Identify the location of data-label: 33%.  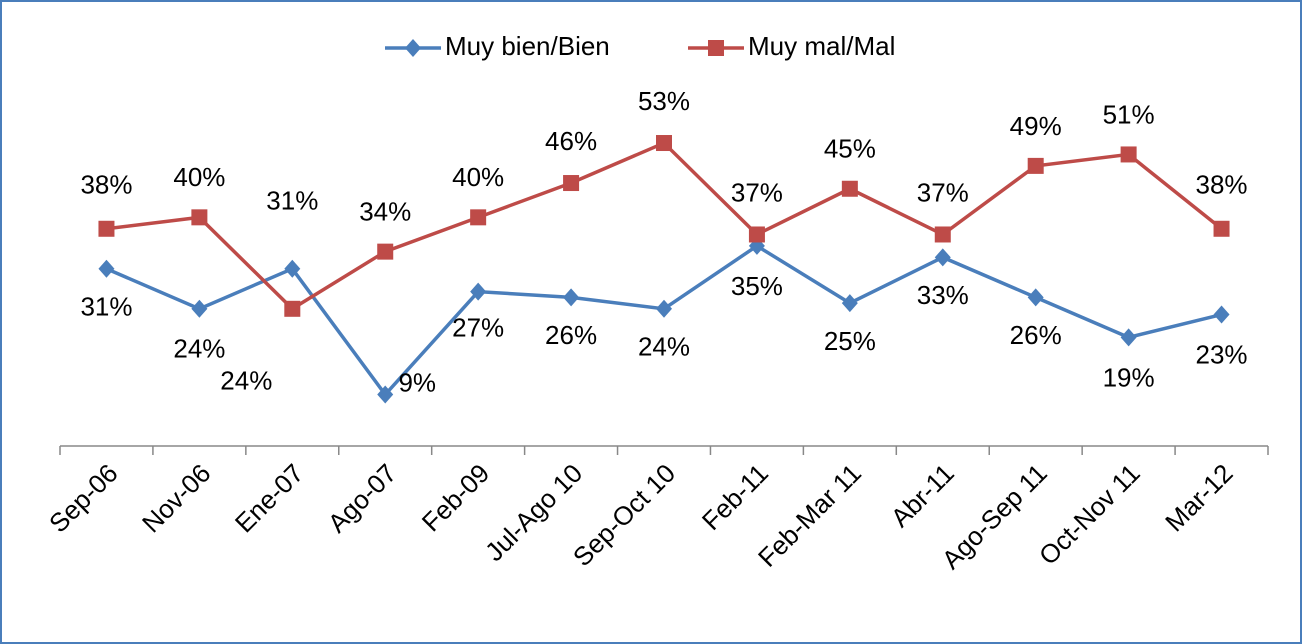
(943, 295).